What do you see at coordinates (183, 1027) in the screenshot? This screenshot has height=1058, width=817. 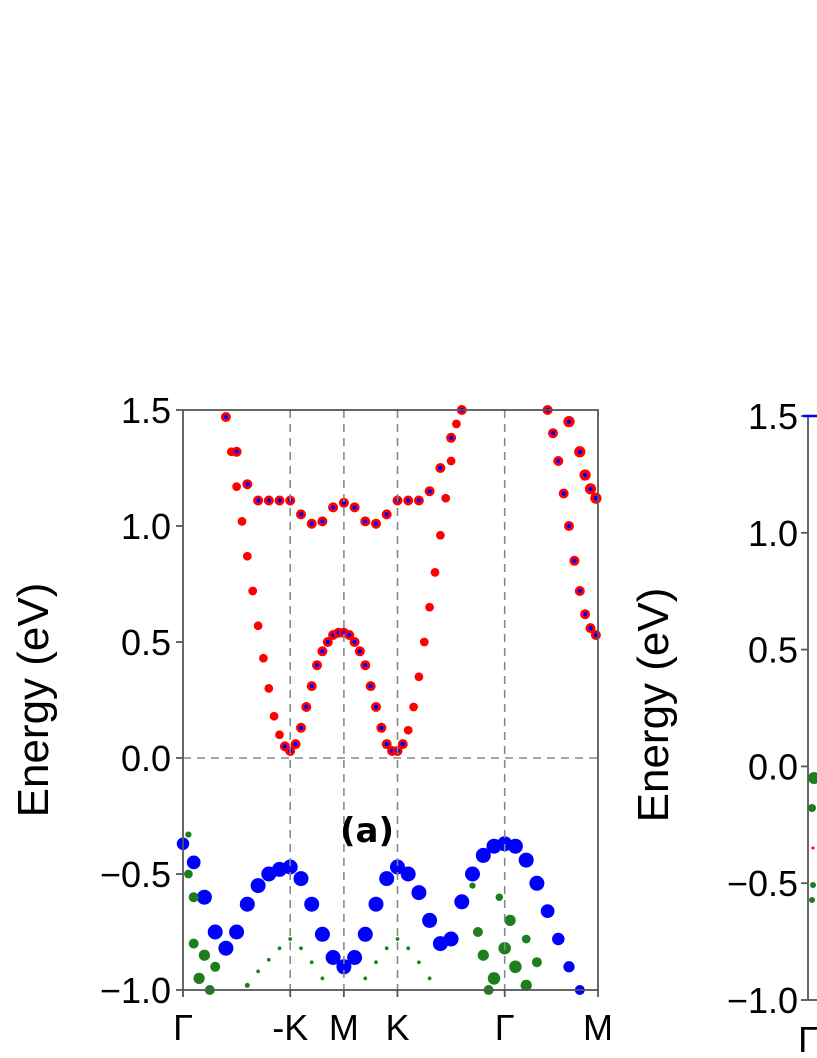 I see `x-tick-label: Γ` at bounding box center [183, 1027].